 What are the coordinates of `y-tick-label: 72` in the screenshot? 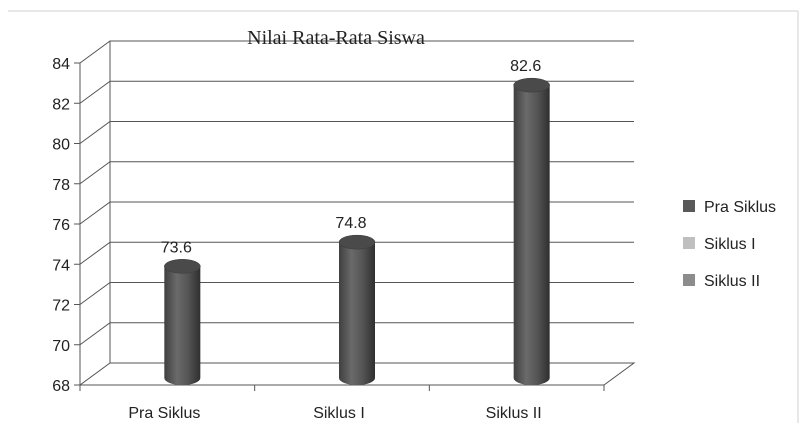 It's located at (61, 306).